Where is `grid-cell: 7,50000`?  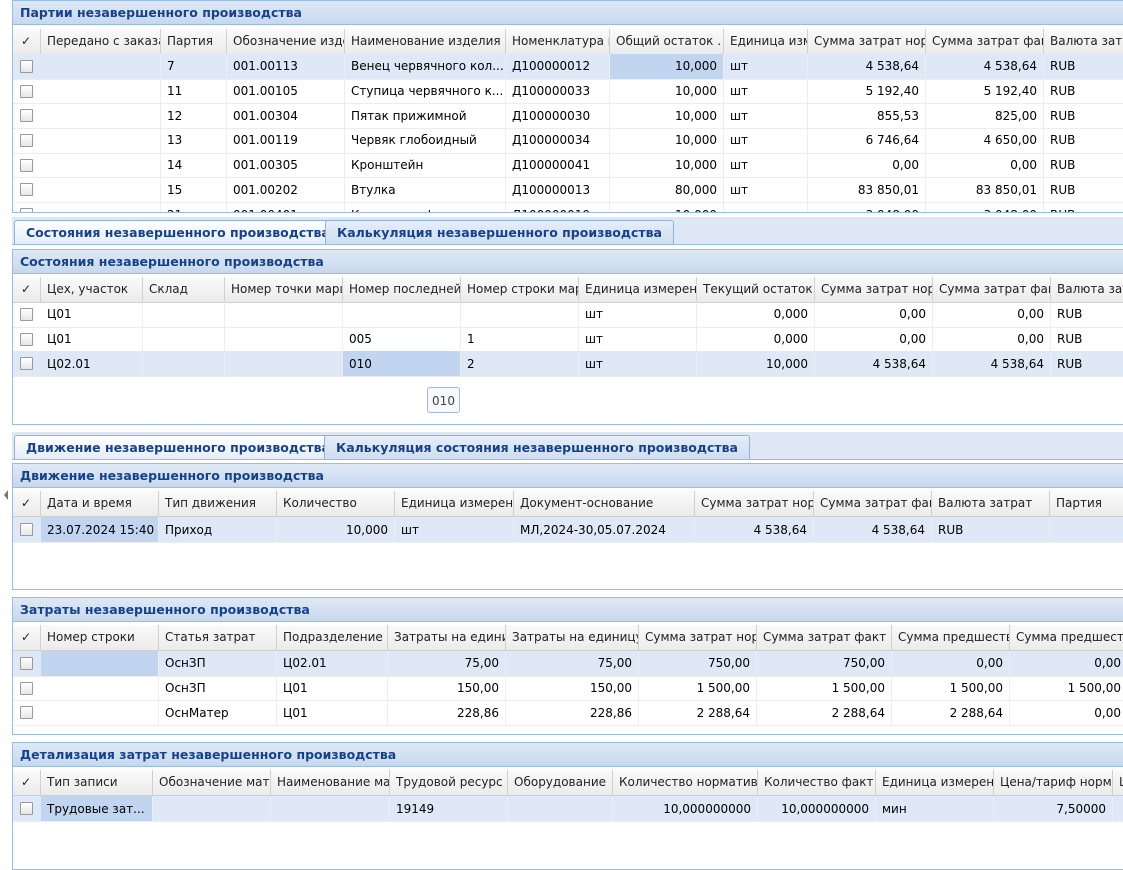 grid-cell: 7,50000 is located at coordinates (1053, 808).